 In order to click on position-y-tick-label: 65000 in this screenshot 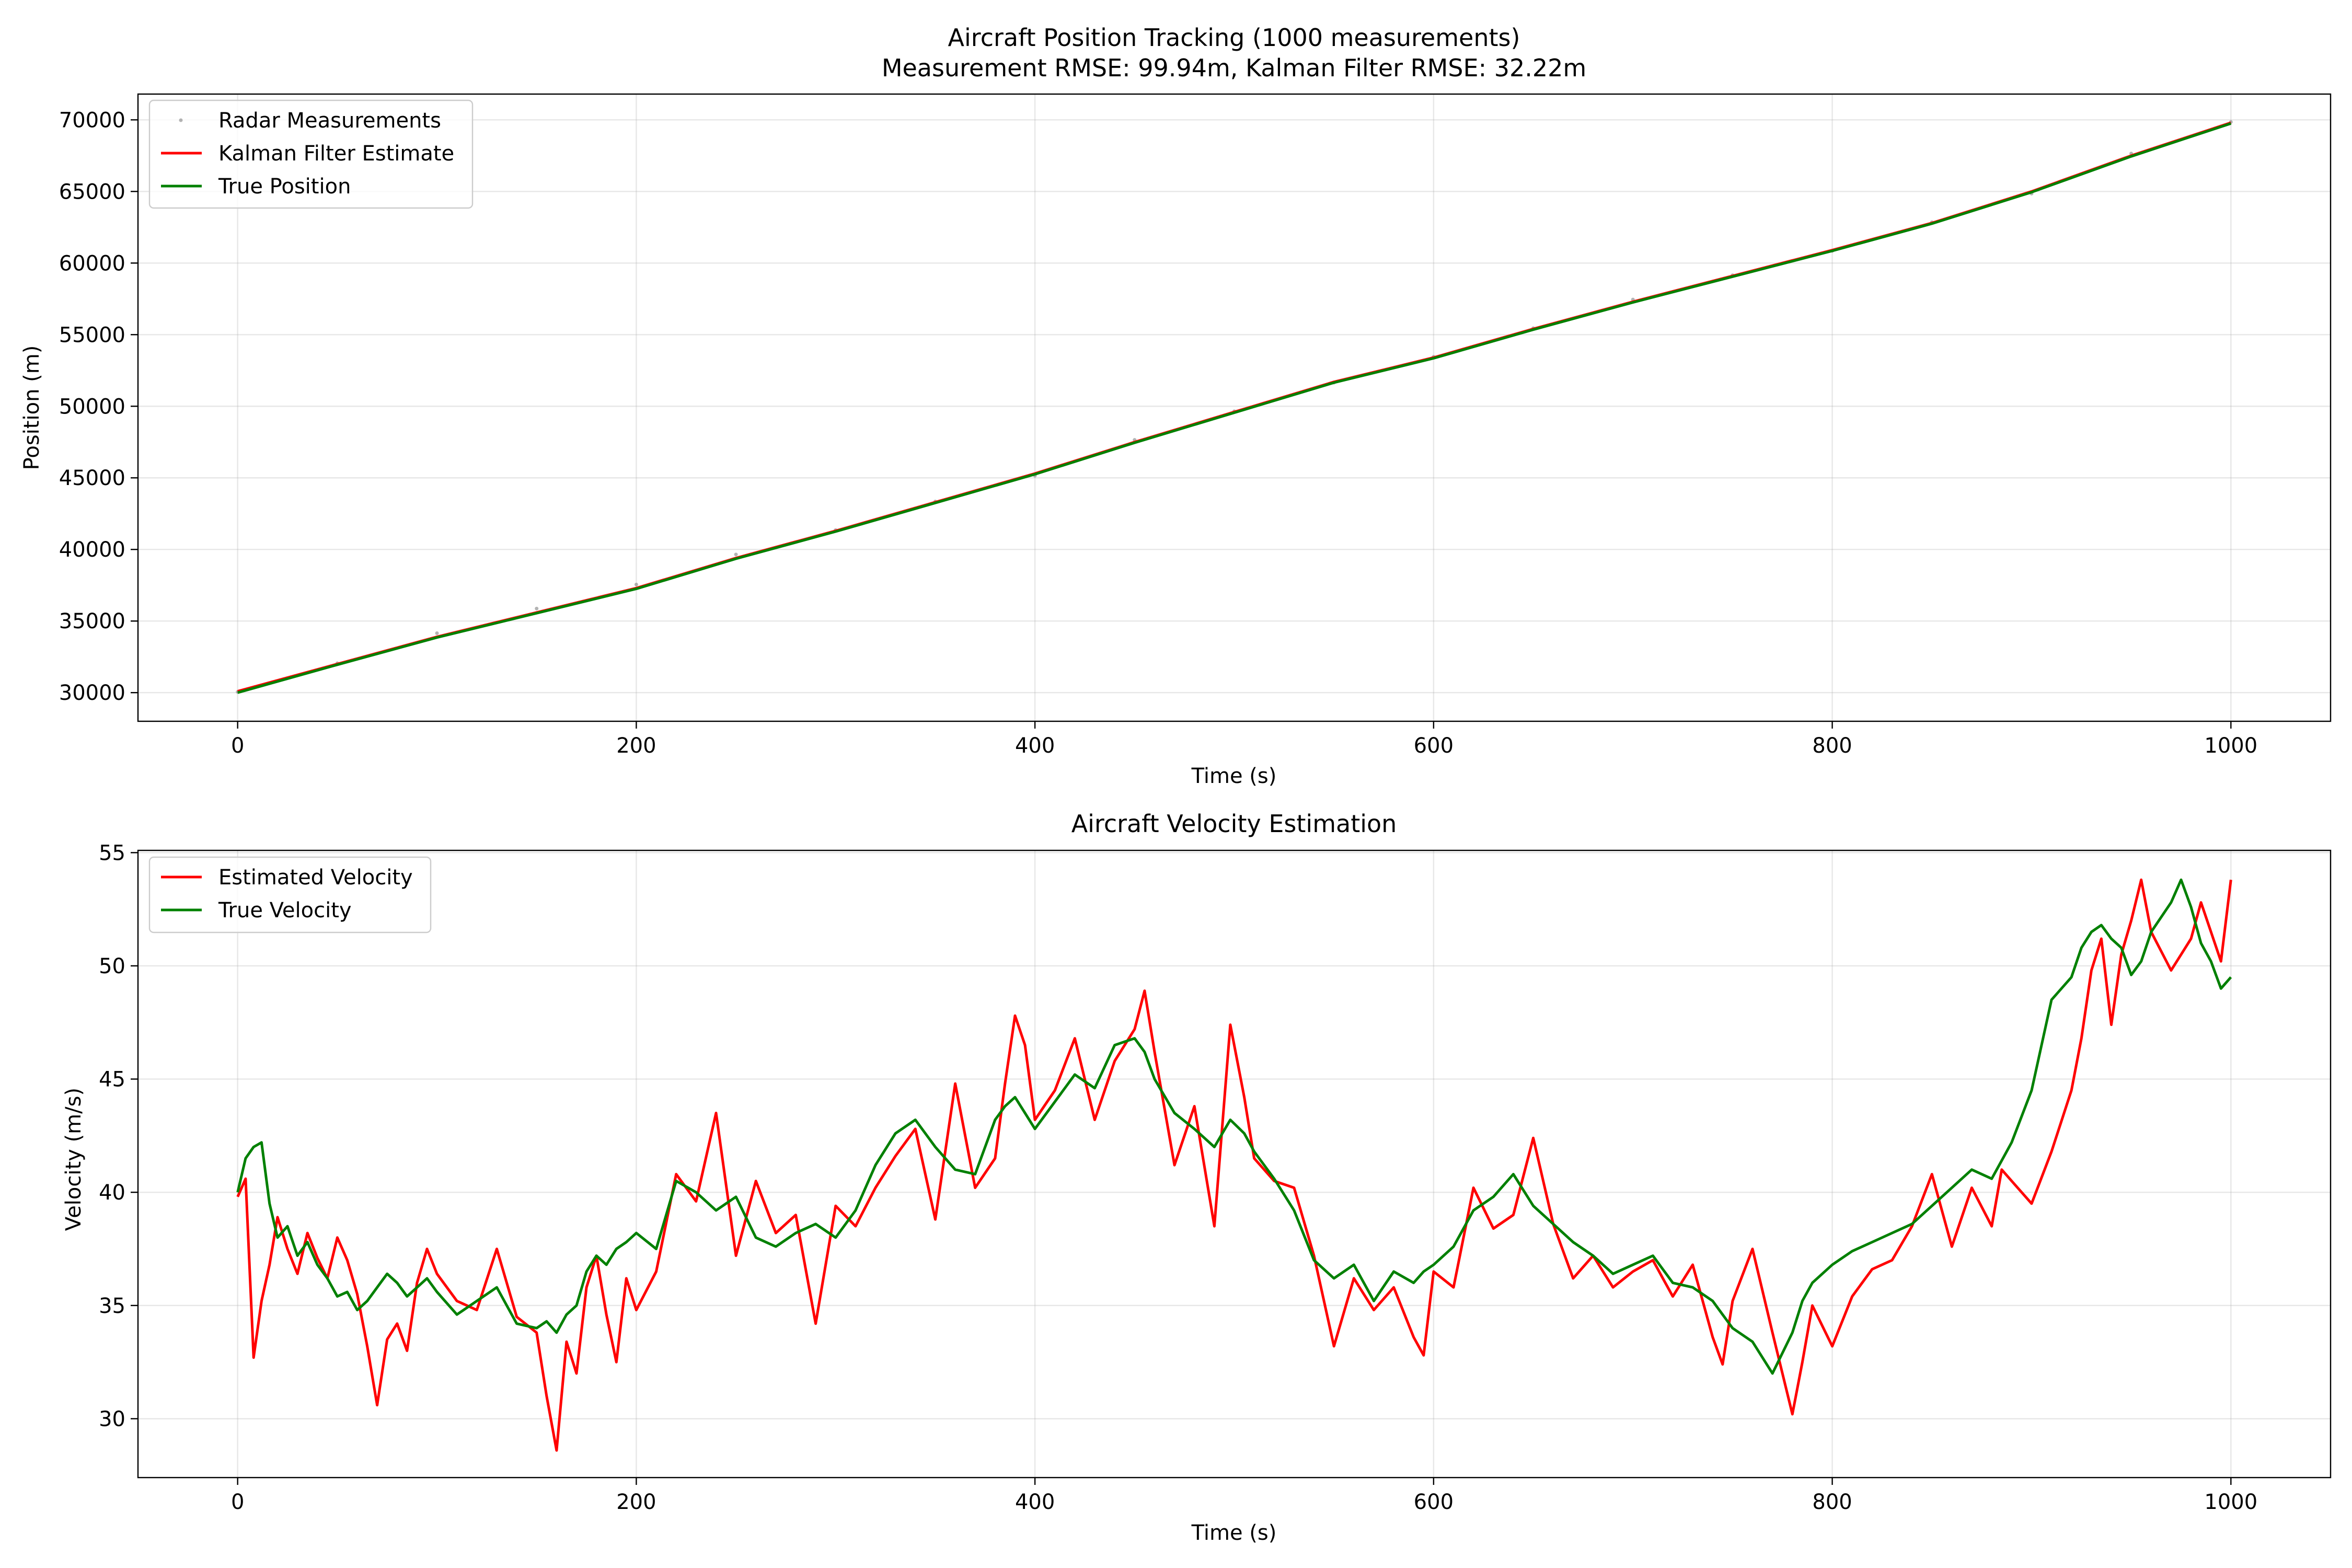, I will do `click(92, 192)`.